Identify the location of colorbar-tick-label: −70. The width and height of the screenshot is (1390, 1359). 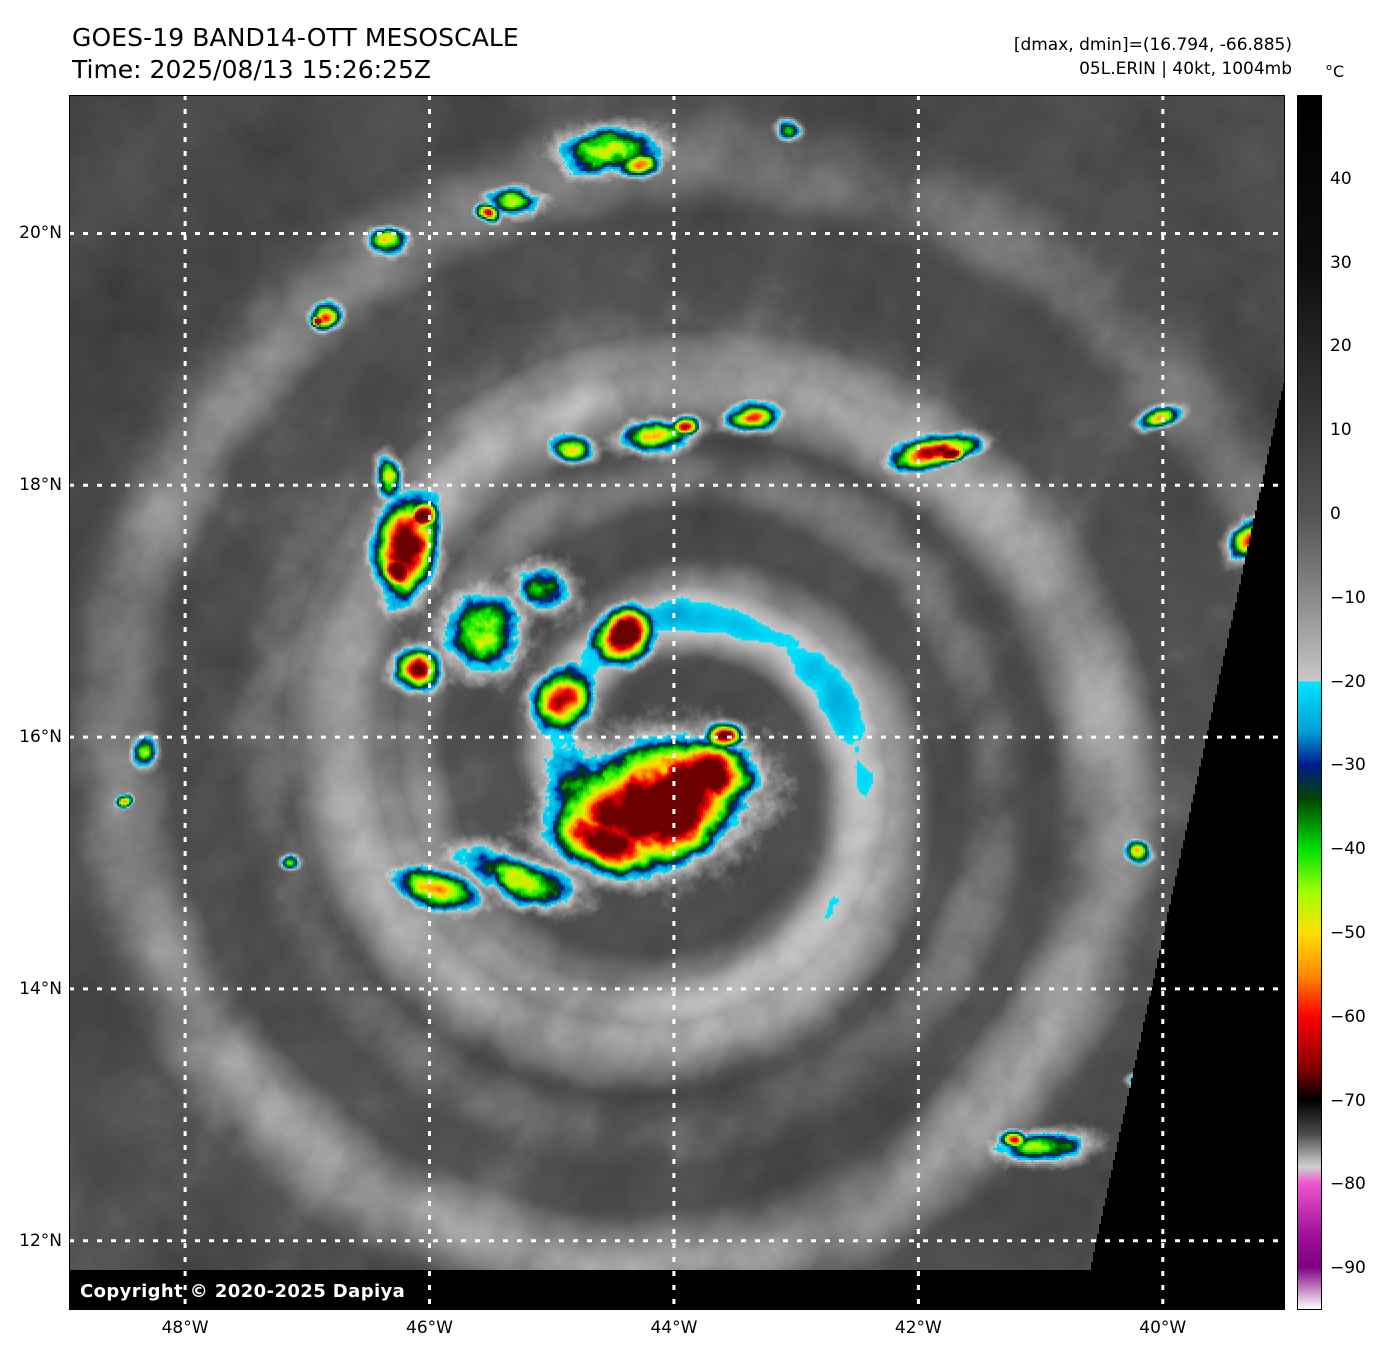
(1348, 1100).